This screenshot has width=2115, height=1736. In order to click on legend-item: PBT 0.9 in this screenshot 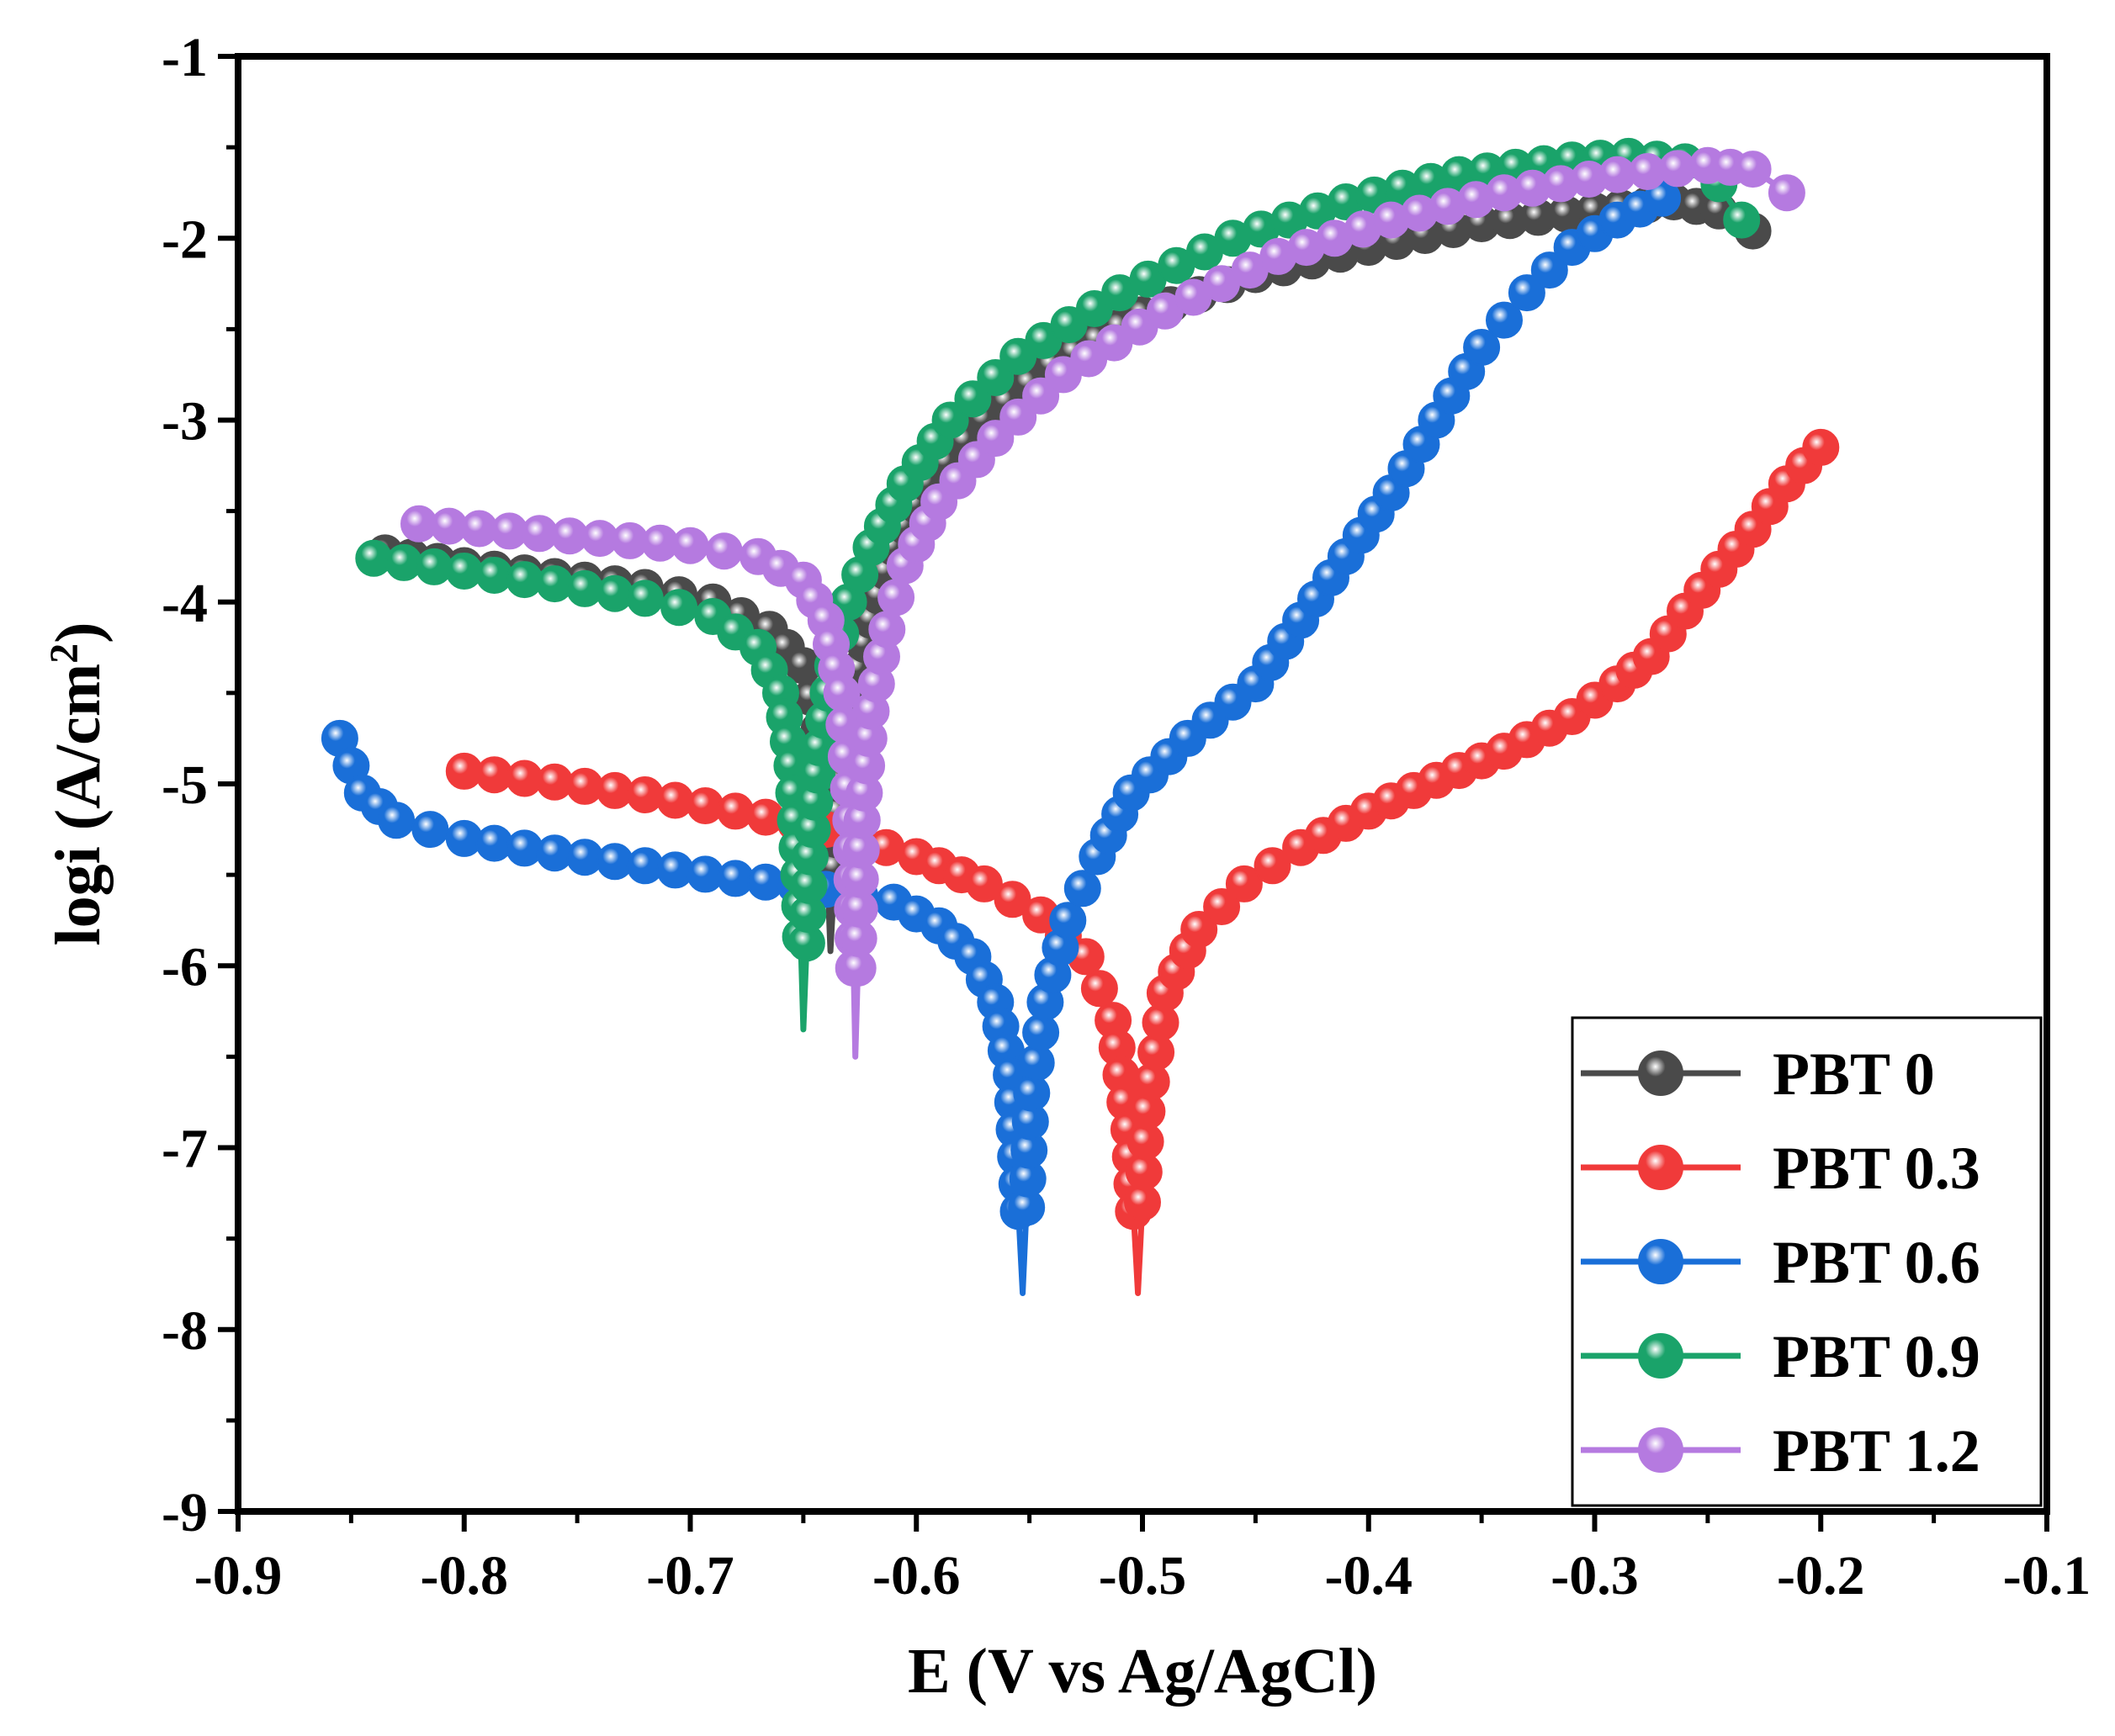, I will do `click(1780, 1356)`.